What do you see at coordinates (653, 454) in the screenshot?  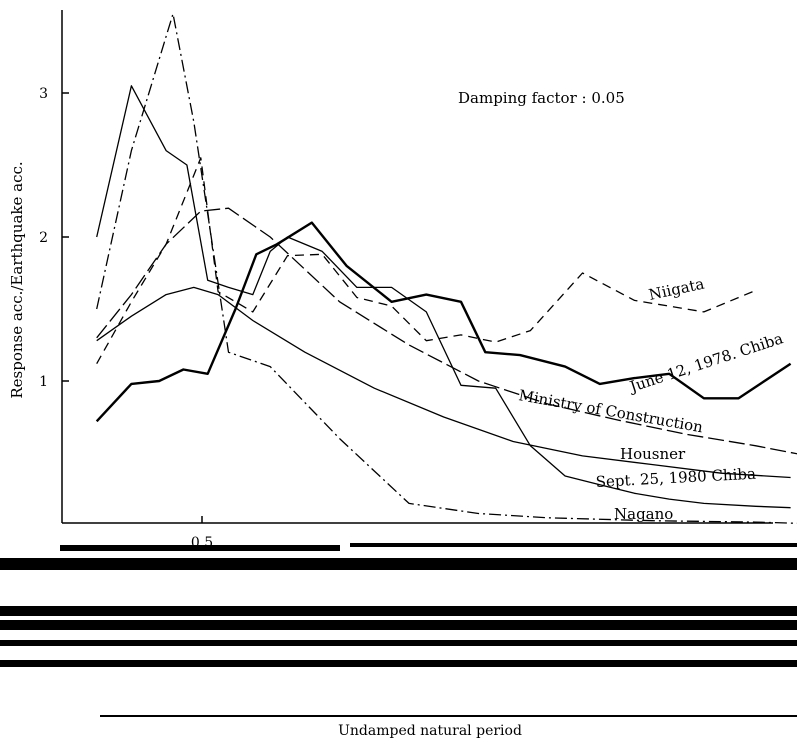 I see `series-label-3: Housner` at bounding box center [653, 454].